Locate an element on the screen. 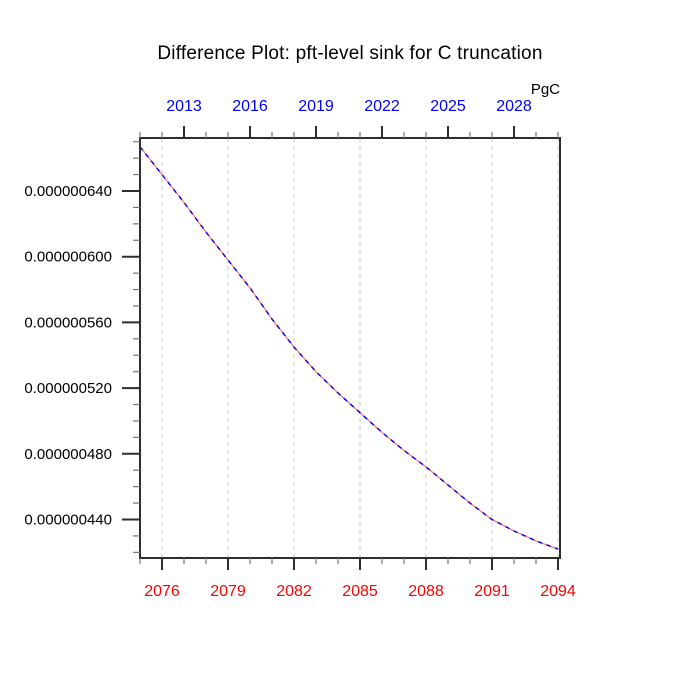  x-bottom-tick-label: 2079 is located at coordinates (228, 591).